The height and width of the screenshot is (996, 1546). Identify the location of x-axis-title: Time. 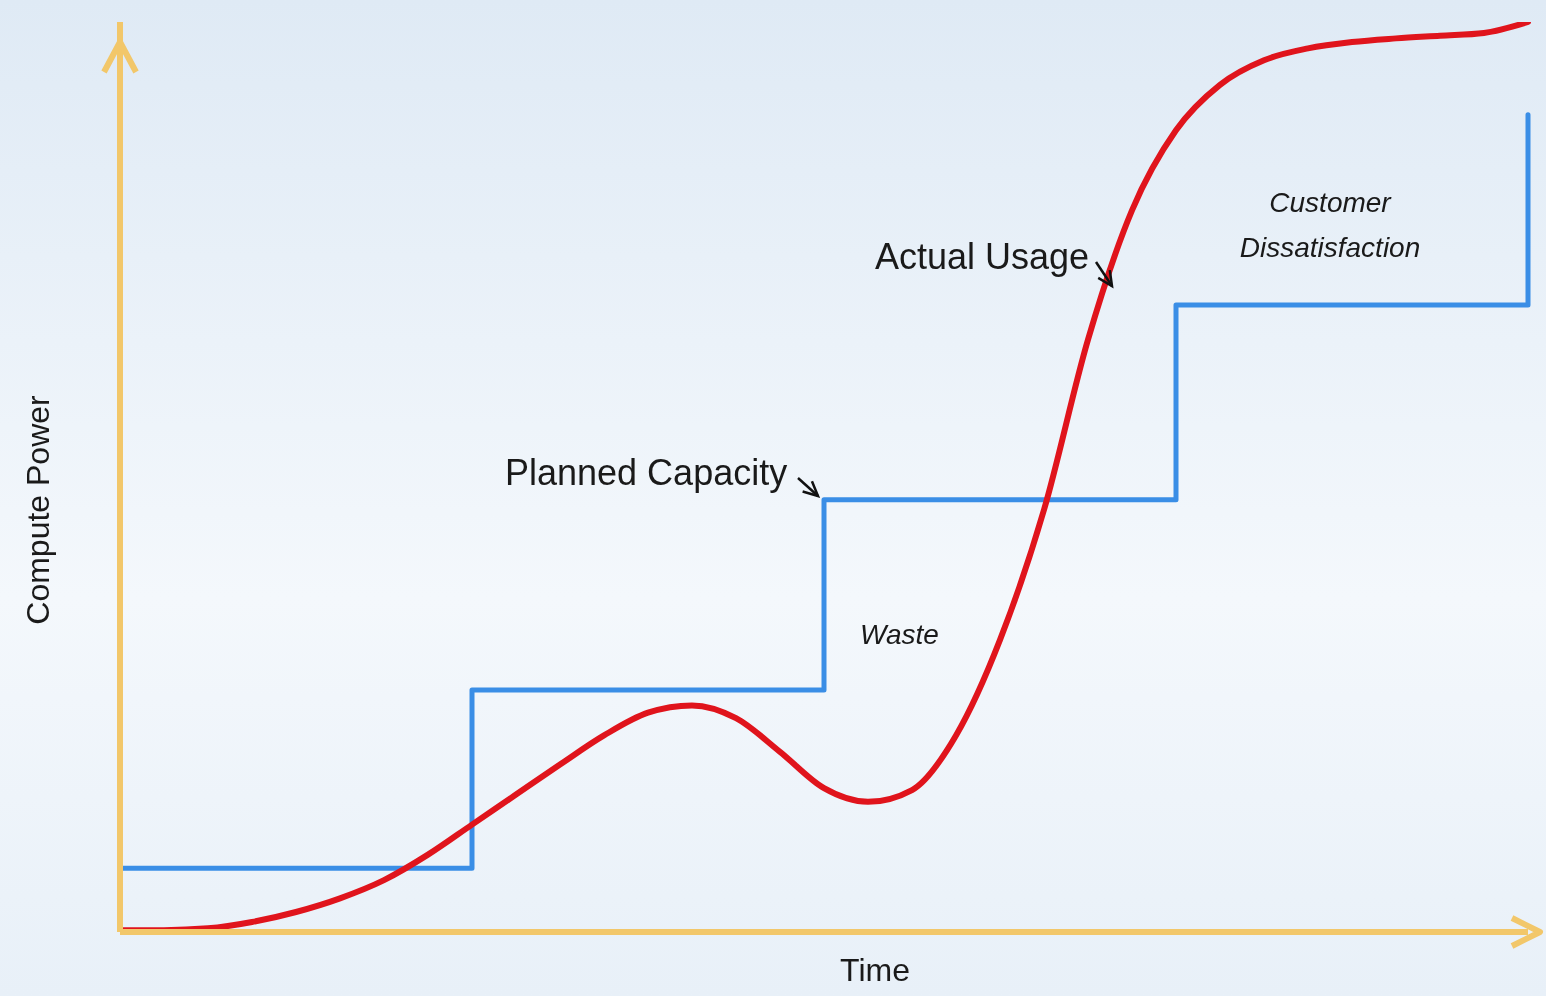
(875, 970).